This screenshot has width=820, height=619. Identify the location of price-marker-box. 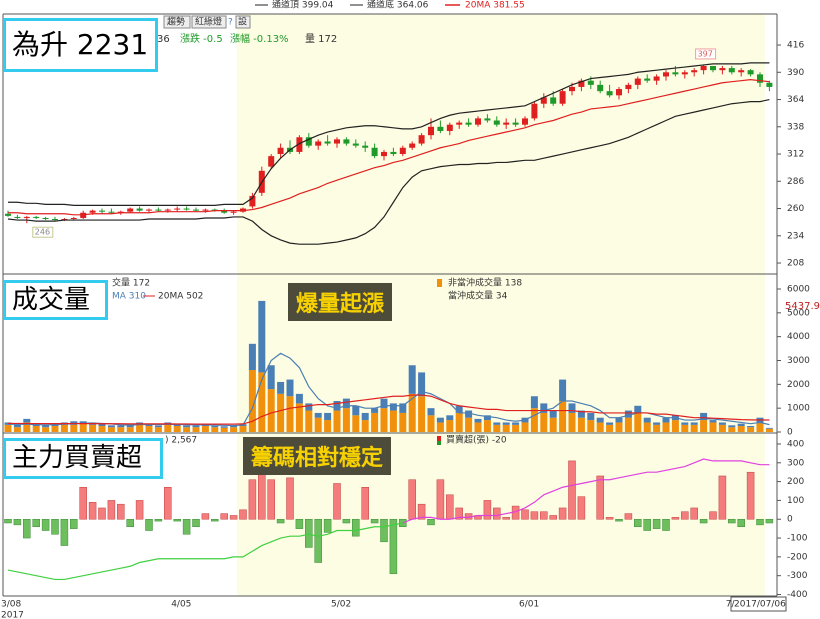
(706, 54).